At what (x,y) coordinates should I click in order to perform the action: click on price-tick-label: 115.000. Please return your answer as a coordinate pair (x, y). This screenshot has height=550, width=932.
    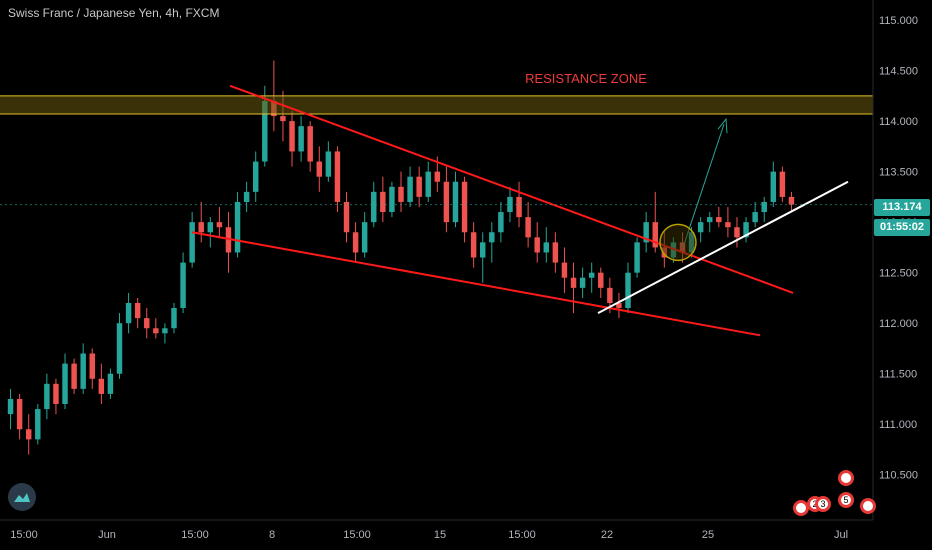
    Looking at the image, I should click on (898, 21).